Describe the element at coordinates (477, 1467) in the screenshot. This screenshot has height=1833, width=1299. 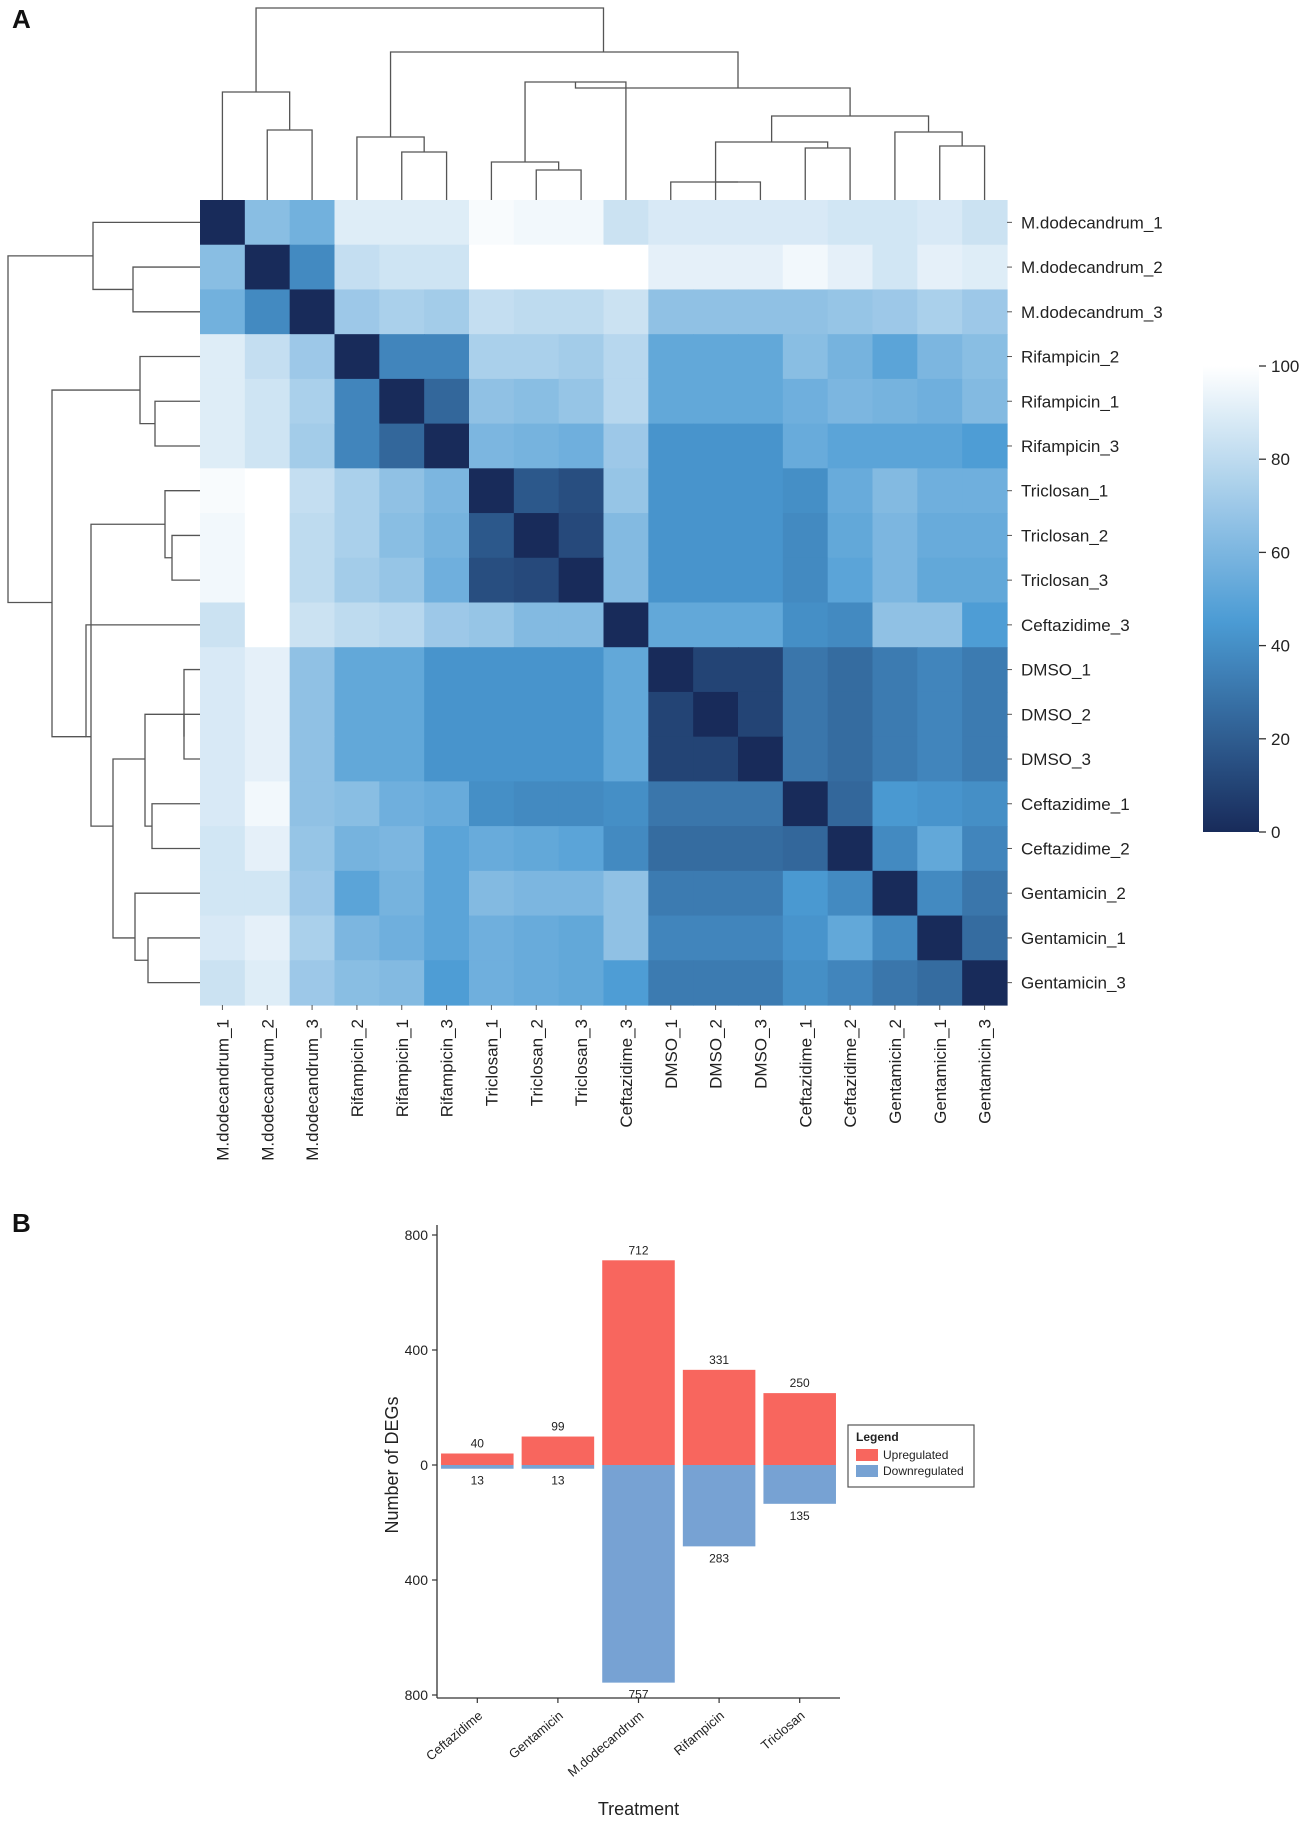
I see `bar-downregulated` at that location.